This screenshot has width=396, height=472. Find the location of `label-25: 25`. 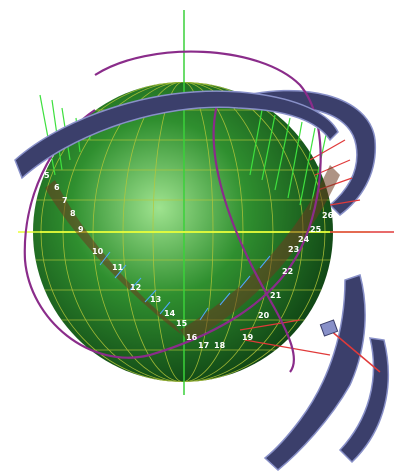

label-25: 25 is located at coordinates (316, 229).